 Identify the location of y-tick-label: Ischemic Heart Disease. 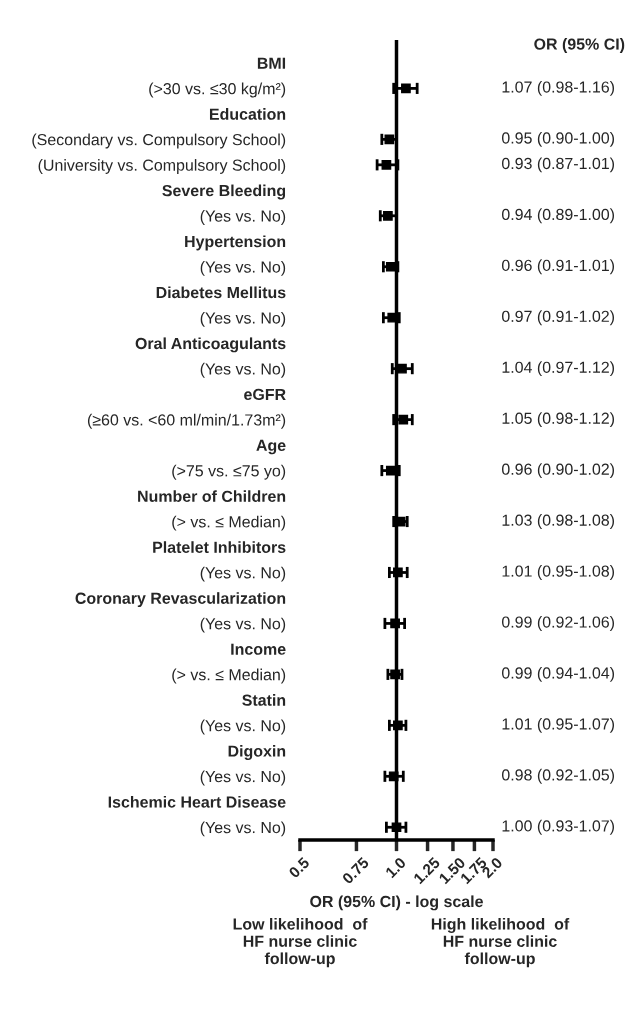
(197, 802).